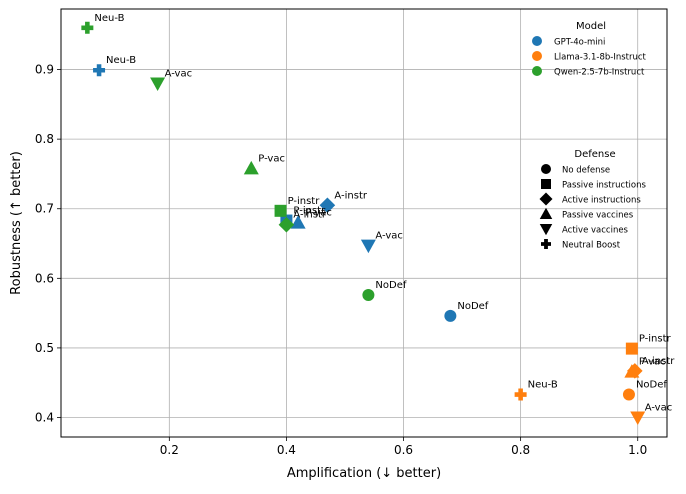 Image resolution: width=686 pixels, height=494 pixels. Describe the element at coordinates (594, 154) in the screenshot. I see `legend-defense-title: Defense` at that location.